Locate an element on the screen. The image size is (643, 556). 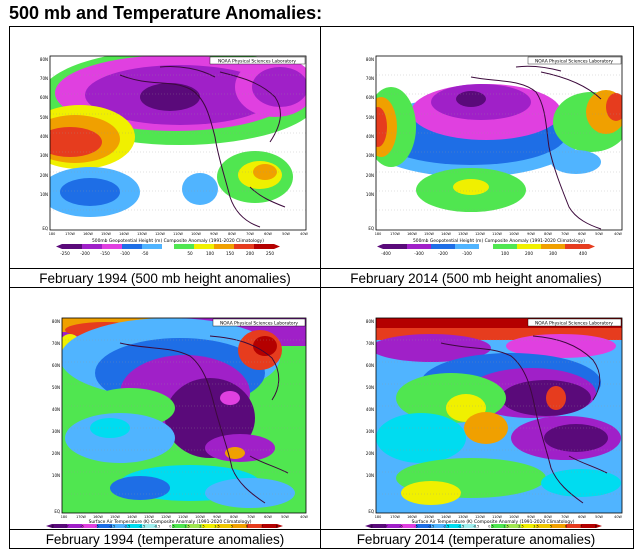
svg-text: -150 is located at coordinates (105, 253).